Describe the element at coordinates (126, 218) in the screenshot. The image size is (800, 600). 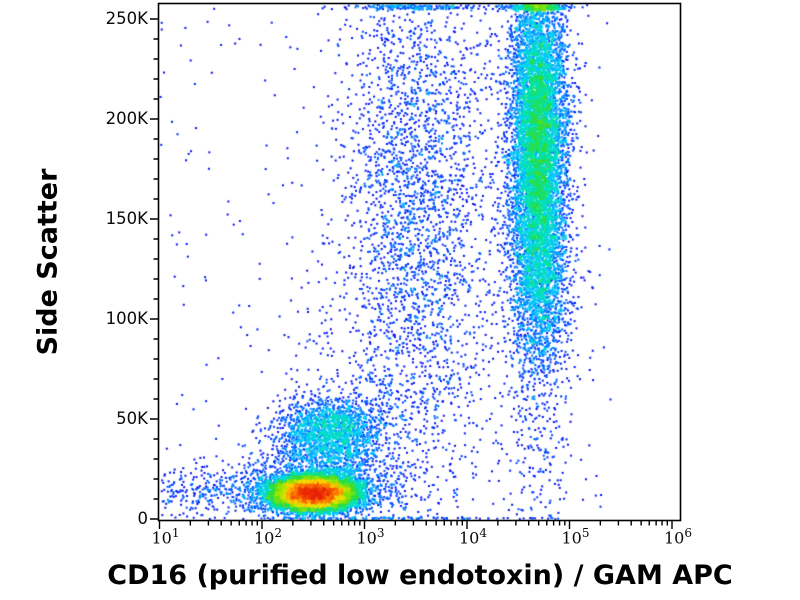
I see `y-tick-label: 150K` at that location.